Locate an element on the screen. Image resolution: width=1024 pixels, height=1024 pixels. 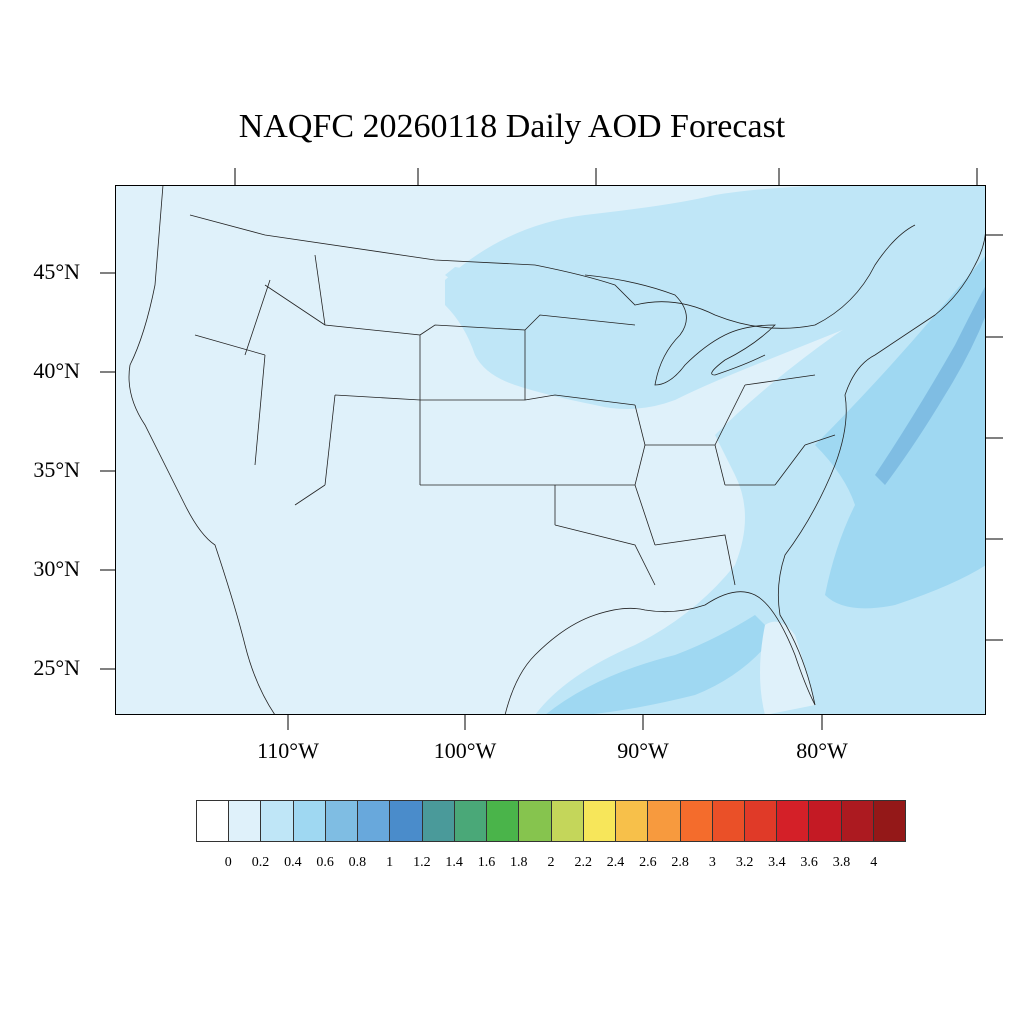
aod-band-gulf is located at coordinates (660, 665).